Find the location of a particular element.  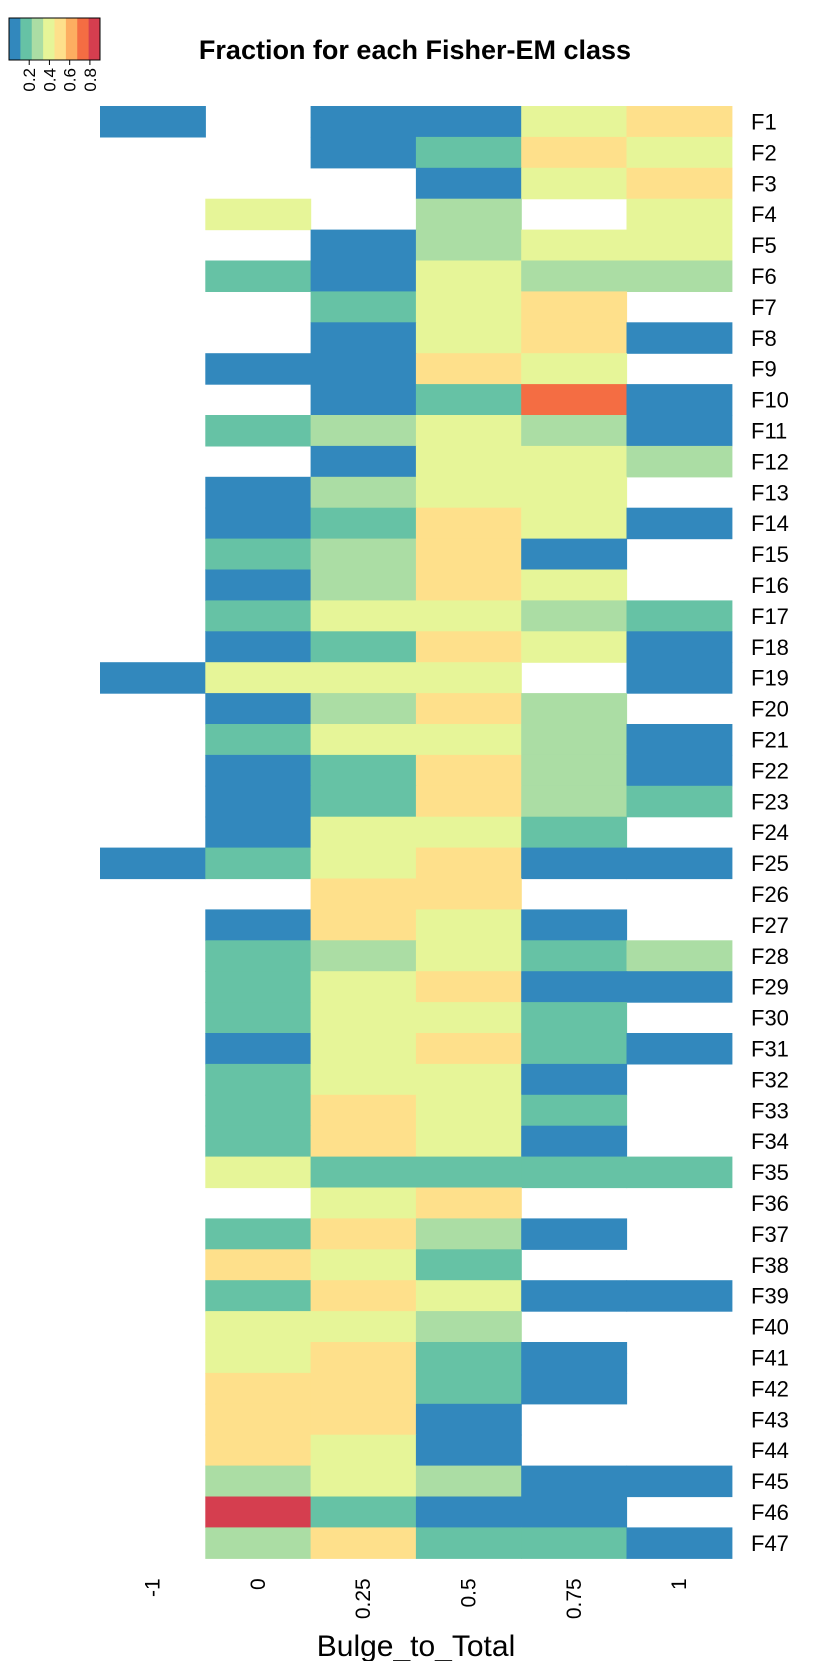

heatmap-cell-F37-0.5 is located at coordinates (468, 1234).